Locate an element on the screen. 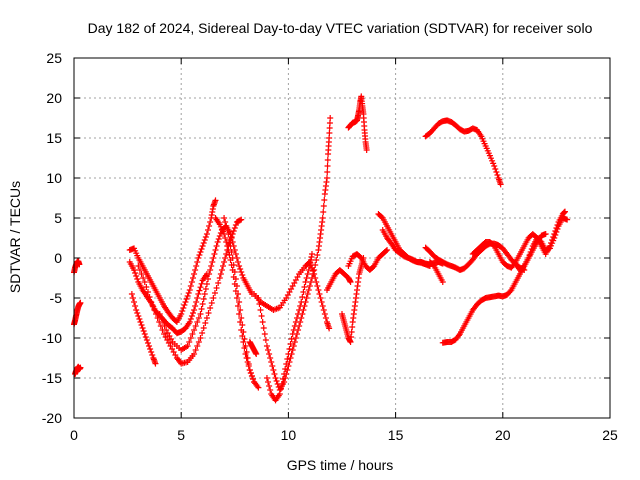 The height and width of the screenshot is (480, 640). y-tick-label: -20 is located at coordinates (52, 418).